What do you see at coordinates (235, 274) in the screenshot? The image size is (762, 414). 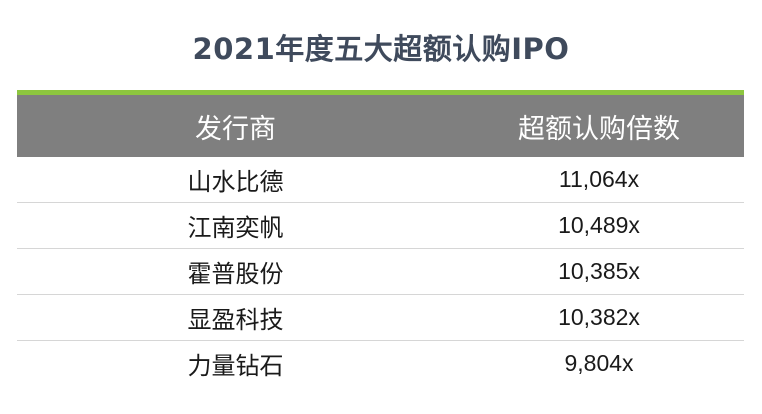 I see `issuer-cell: 霍普股份` at bounding box center [235, 274].